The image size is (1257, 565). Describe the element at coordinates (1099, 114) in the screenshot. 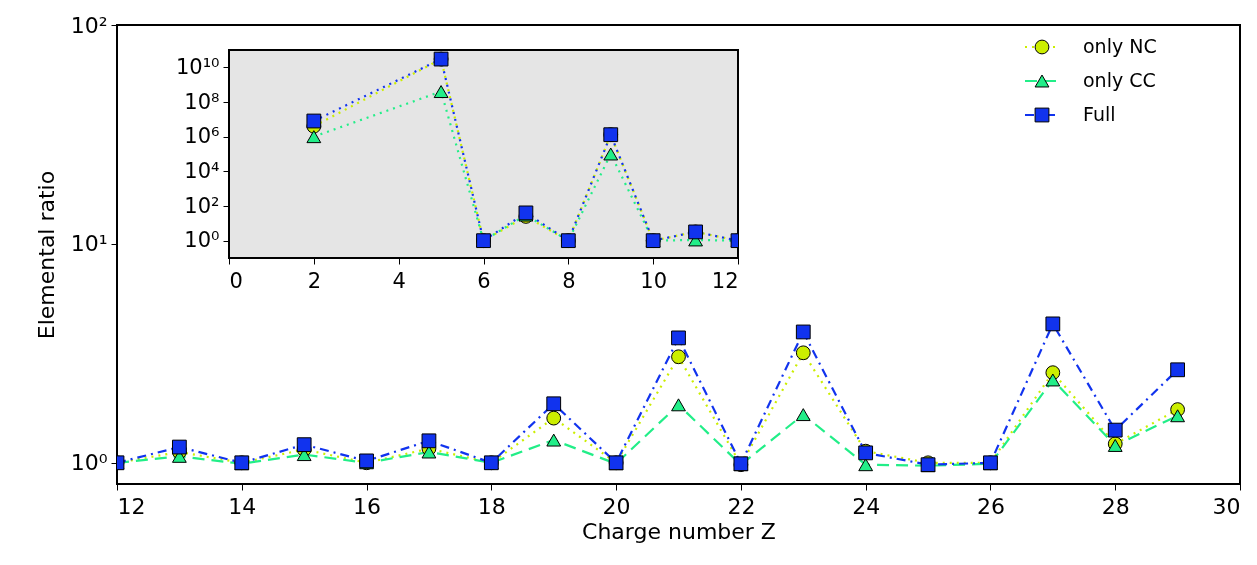

I see `legend-label: Full` at that location.